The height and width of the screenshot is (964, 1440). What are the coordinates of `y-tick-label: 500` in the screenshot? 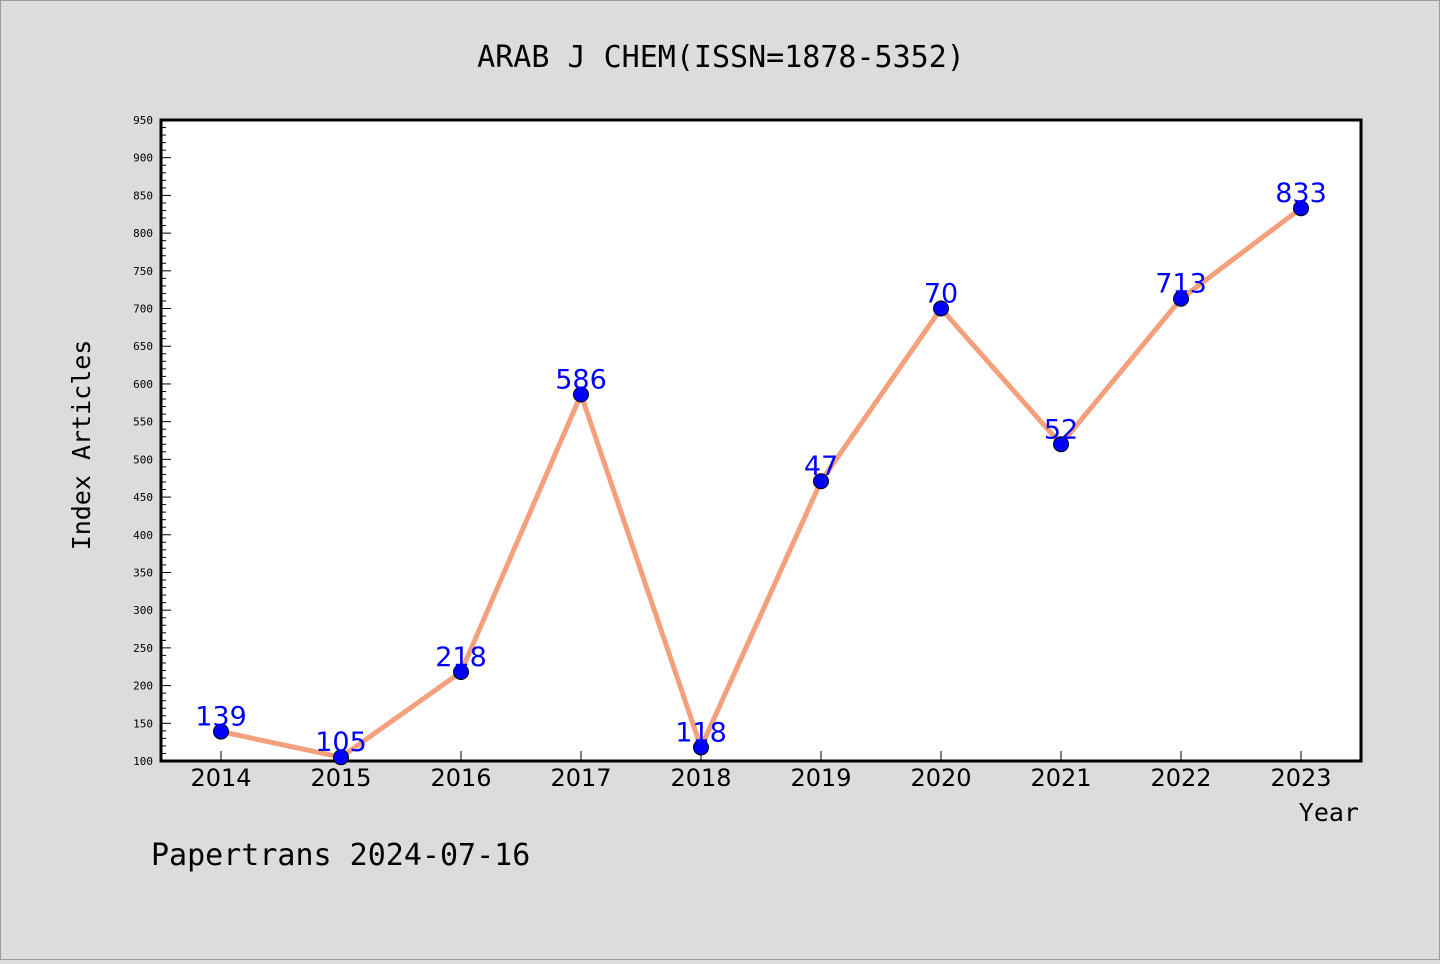 It's located at (143, 459).